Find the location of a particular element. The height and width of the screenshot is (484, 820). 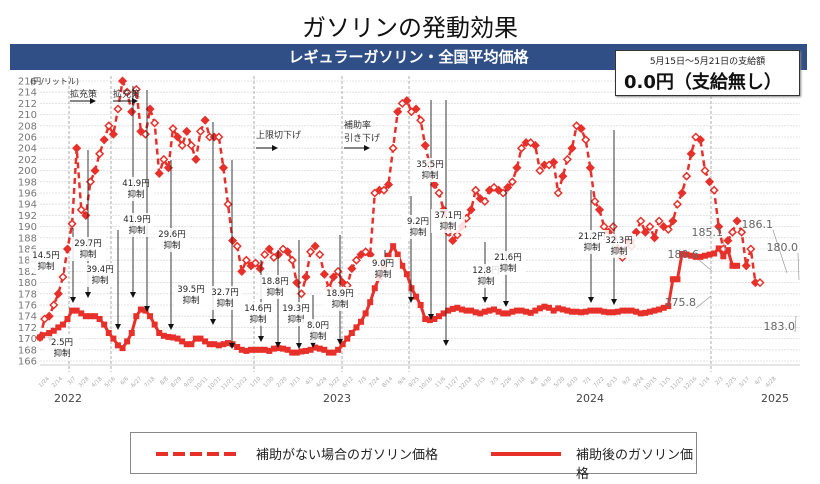

x-tick-label: 3/7 is located at coordinates (72, 381).